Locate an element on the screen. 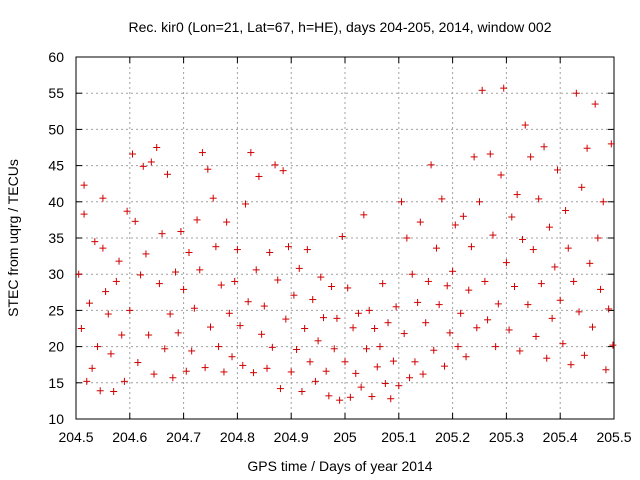 This screenshot has height=480, width=640. y-tick-label: 15 is located at coordinates (56, 383).